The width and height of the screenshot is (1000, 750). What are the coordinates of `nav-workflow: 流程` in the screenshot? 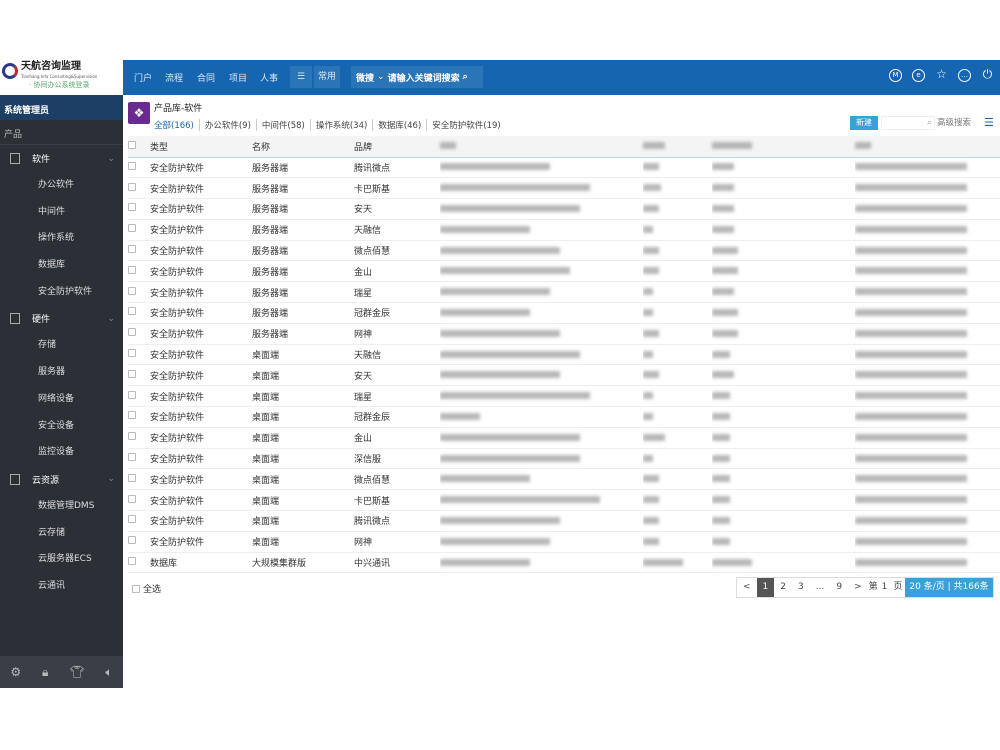 It's located at (174, 79).